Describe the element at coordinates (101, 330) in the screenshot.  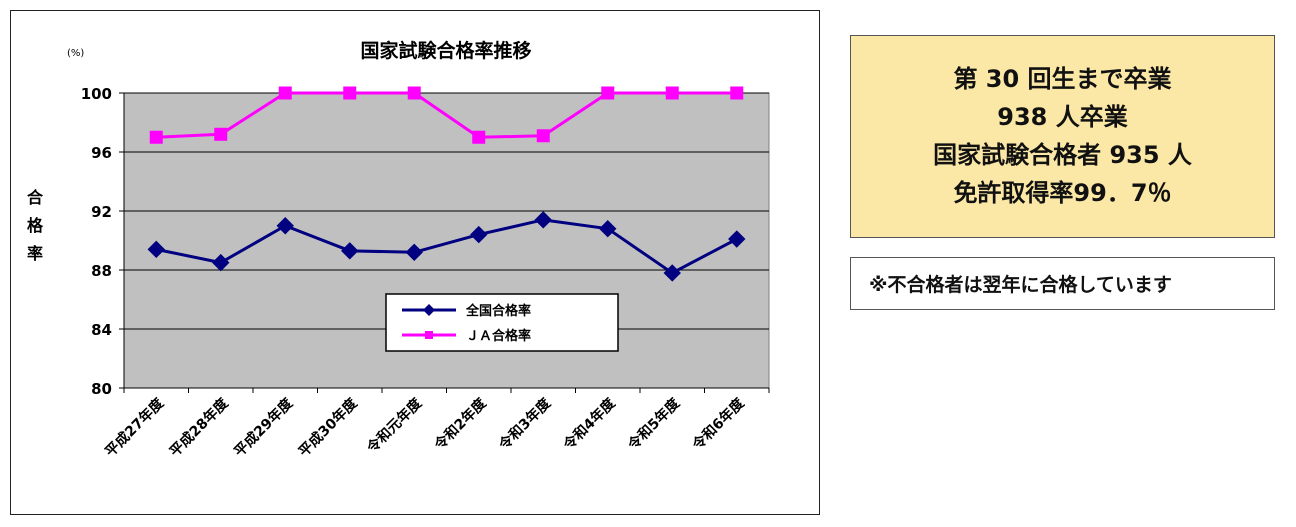
I see `y-tick-label: 84` at that location.